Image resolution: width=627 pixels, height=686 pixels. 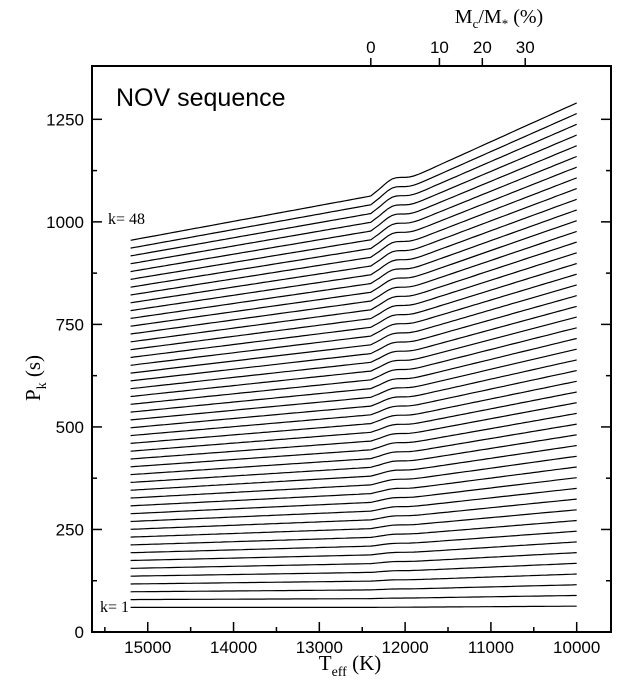 I want to click on top-axis: 0 10 20 30, so click(x=458, y=52).